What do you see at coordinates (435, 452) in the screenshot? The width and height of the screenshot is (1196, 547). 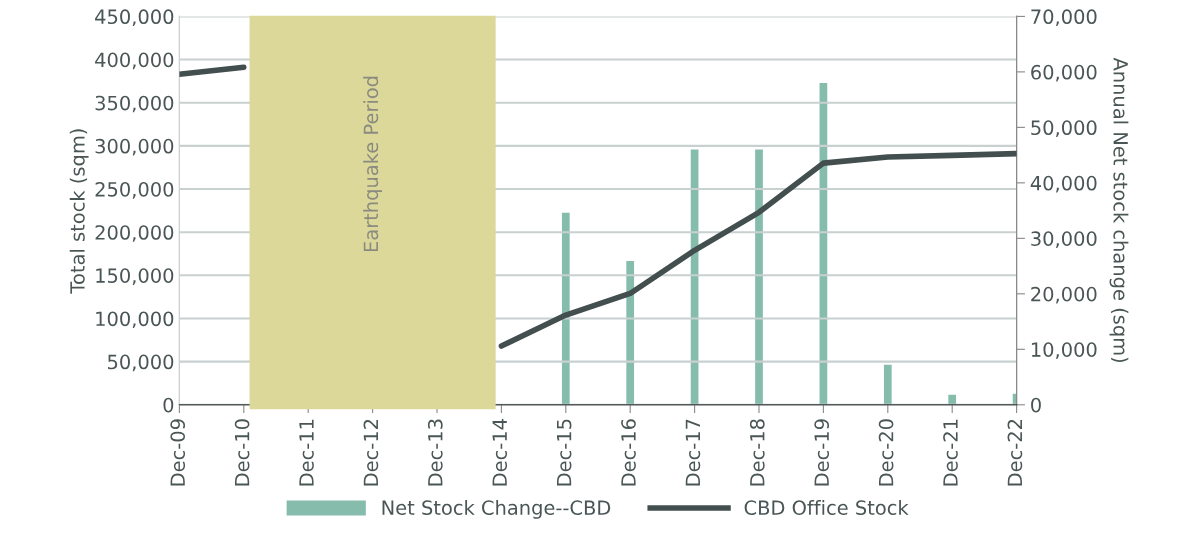 I see `x-tick-label: Dec-13` at bounding box center [435, 452].